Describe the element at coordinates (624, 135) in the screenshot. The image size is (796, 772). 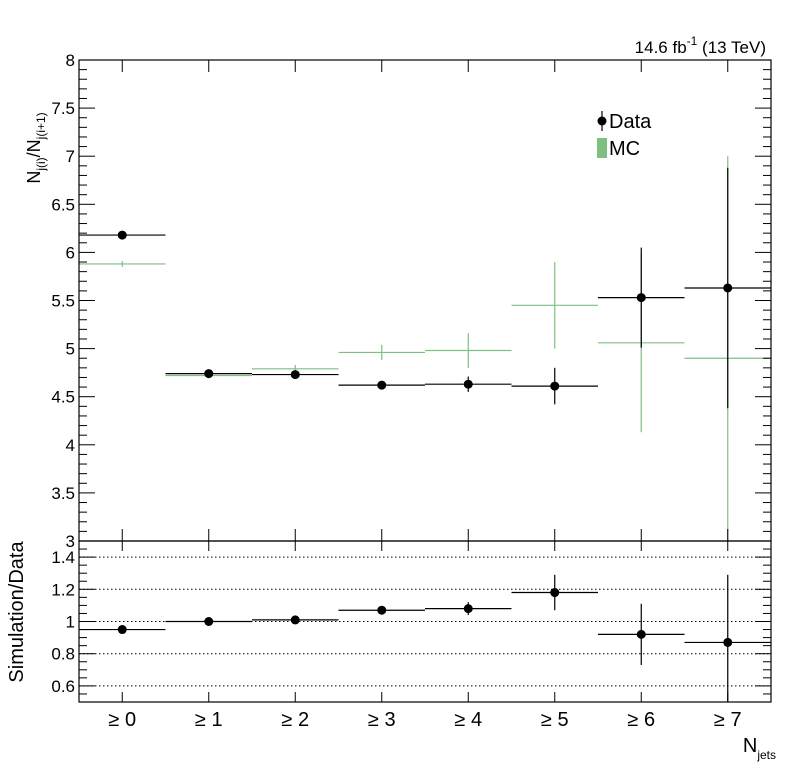
I see `legend: Data MC` at that location.